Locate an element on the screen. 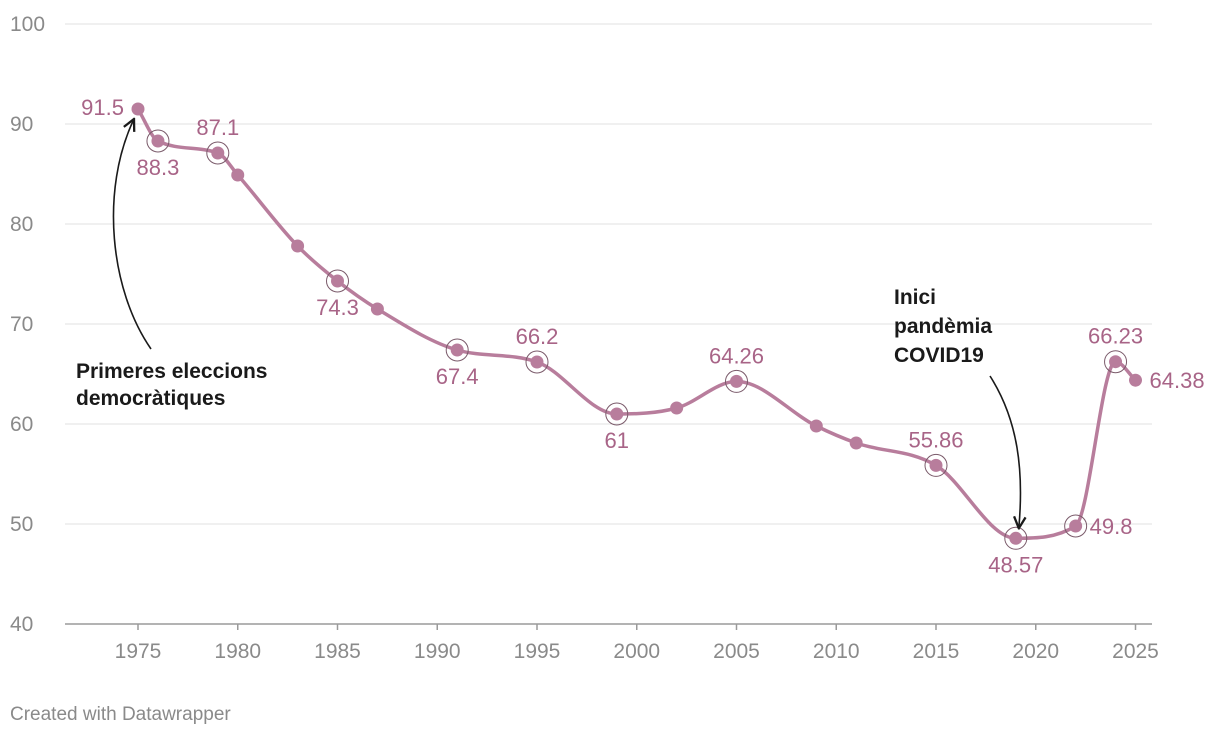 Image resolution: width=1220 pixels, height=740 pixels. annotation-1-line-1: Primeres eleccions is located at coordinates (171, 371).